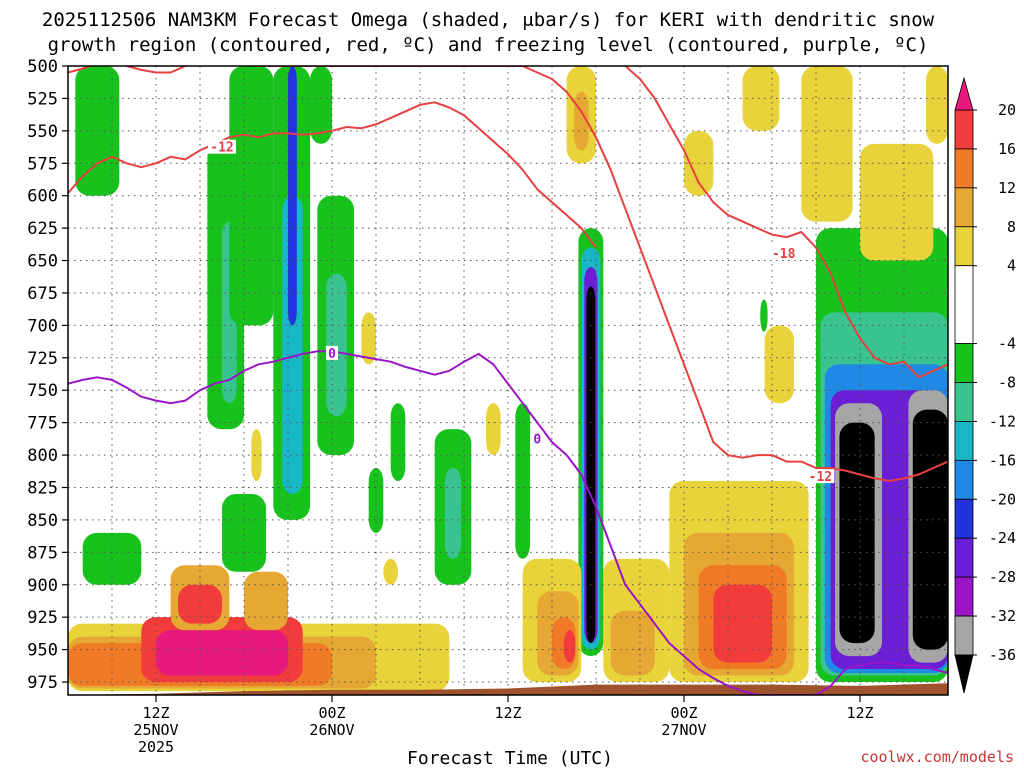 Image resolution: width=1024 pixels, height=772 pixels. What do you see at coordinates (964, 363) in the screenshot?
I see `colorbar-bin--8` at bounding box center [964, 363].